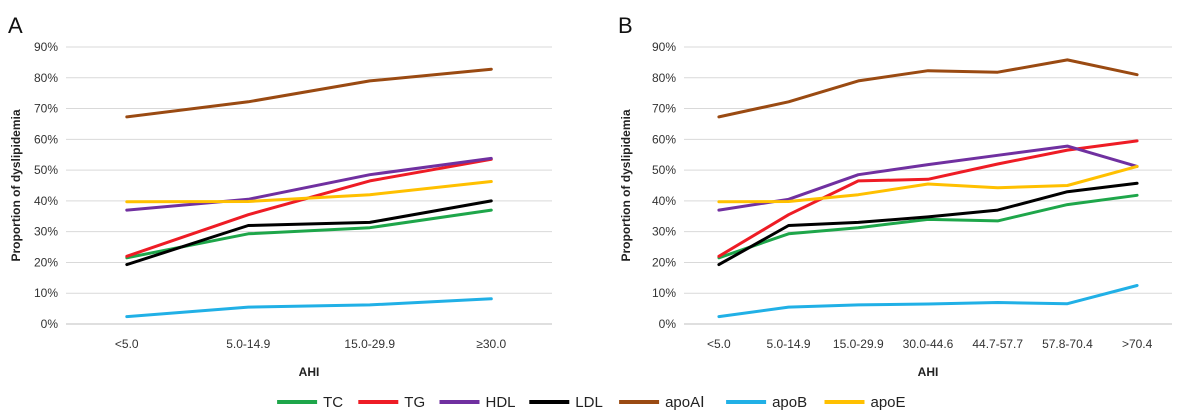  I want to click on panel-b-ytick-label: 80%, so click(664, 78).